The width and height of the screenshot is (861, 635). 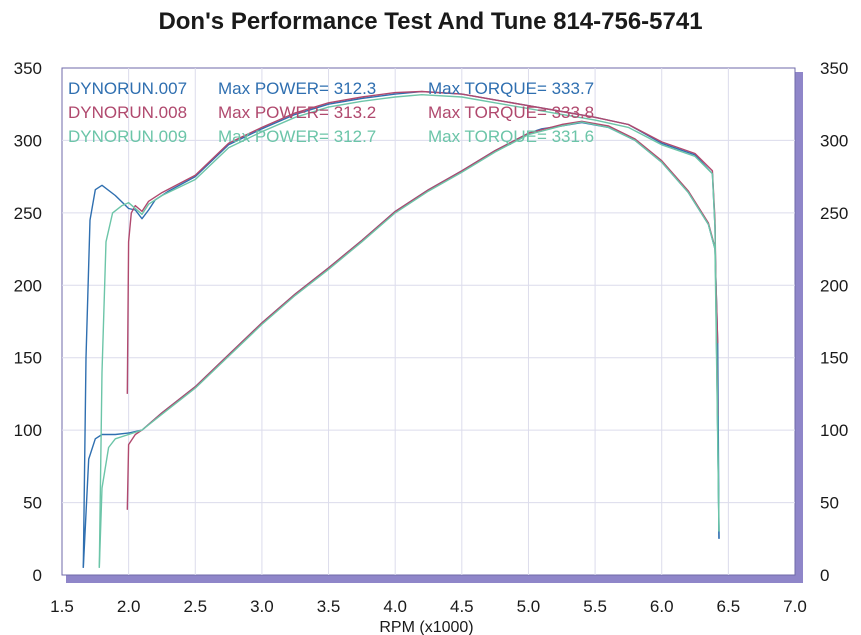 What do you see at coordinates (511, 136) in the screenshot?
I see `legend-max-torque: Max TORQUE= 331.6` at bounding box center [511, 136].